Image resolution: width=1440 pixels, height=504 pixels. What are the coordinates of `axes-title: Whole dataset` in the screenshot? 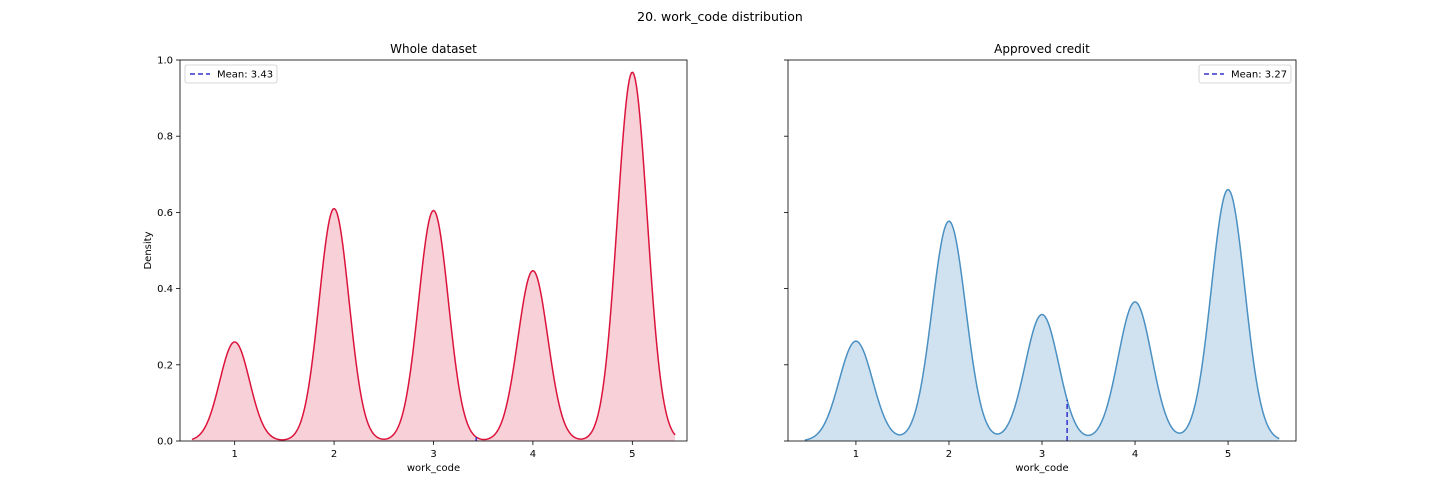 It's located at (433, 49).